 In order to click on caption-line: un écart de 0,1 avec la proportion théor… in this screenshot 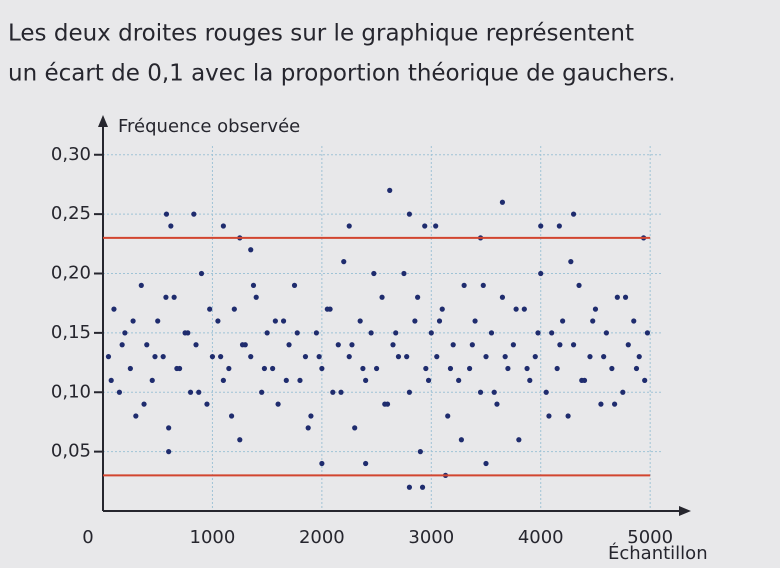, I will do `click(342, 74)`.